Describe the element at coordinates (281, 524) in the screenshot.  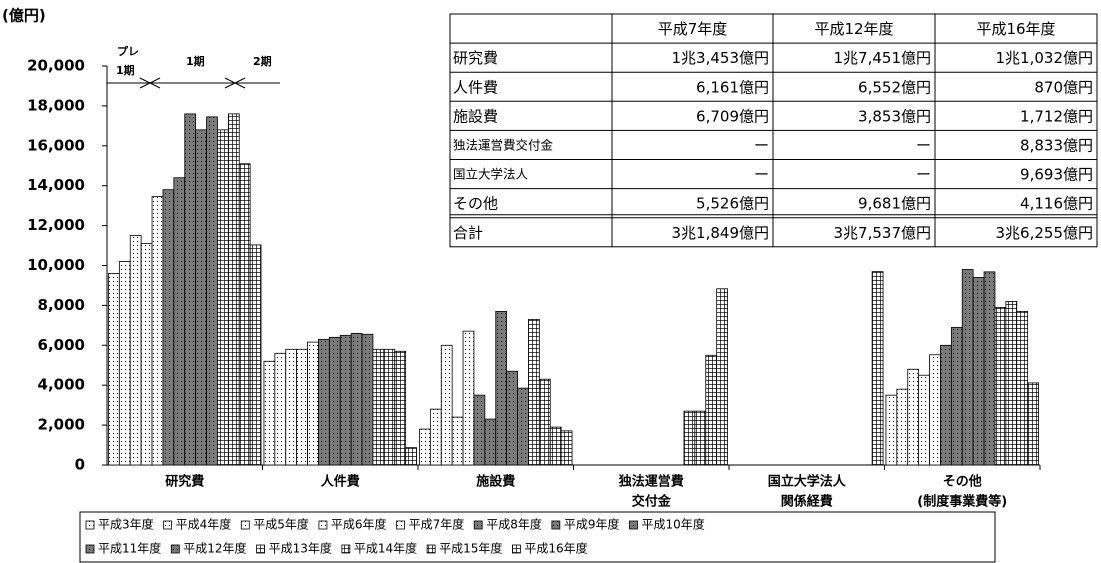
I see `legend-label: 平成5年度` at that location.